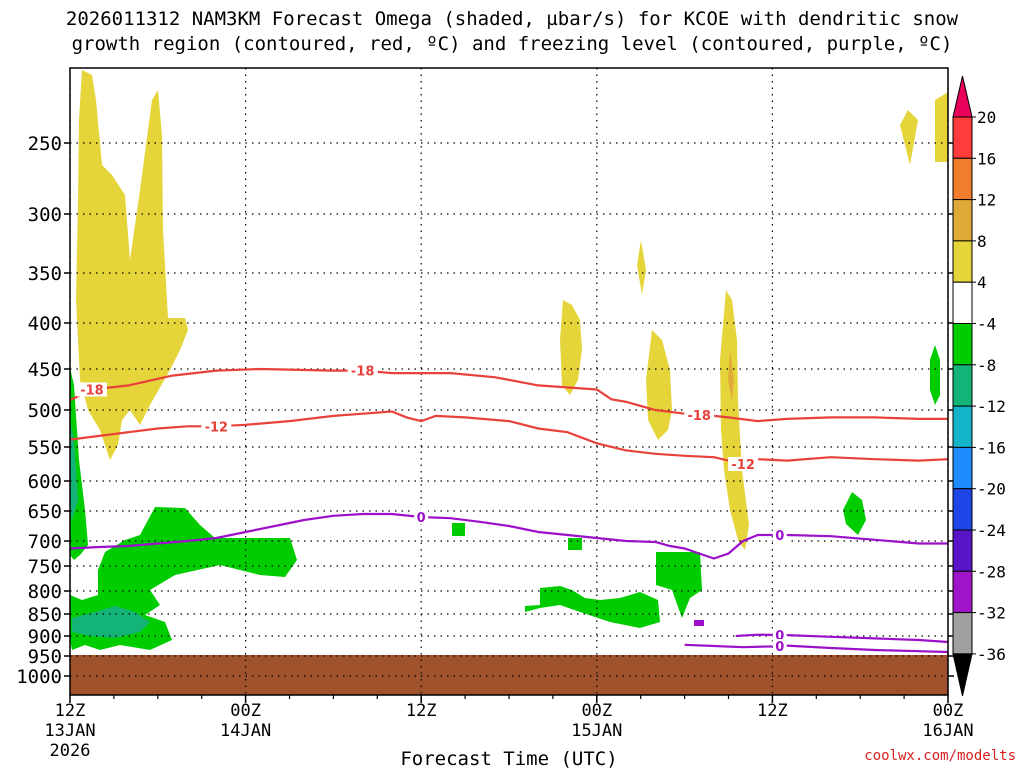 The image size is (1024, 768). I want to click on y-tick-label: 950, so click(45, 657).